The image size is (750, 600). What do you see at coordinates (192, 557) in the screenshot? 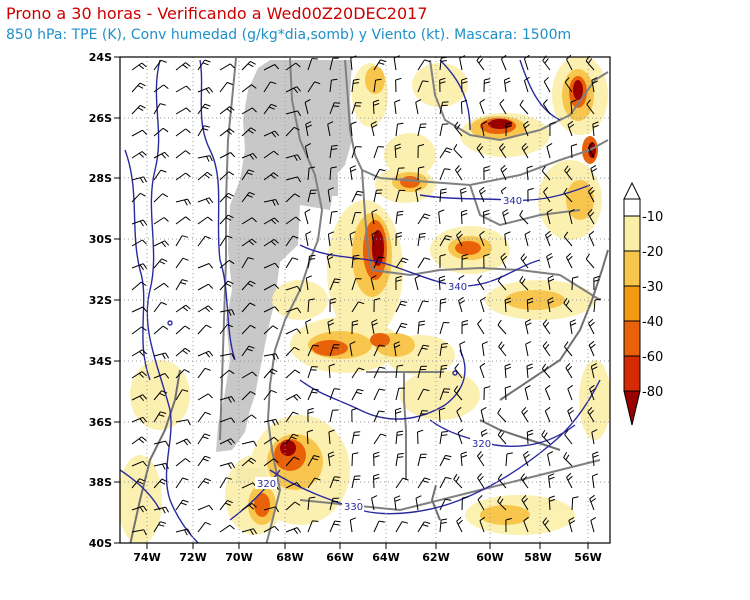
I see `lon-label: 72W` at bounding box center [192, 557].